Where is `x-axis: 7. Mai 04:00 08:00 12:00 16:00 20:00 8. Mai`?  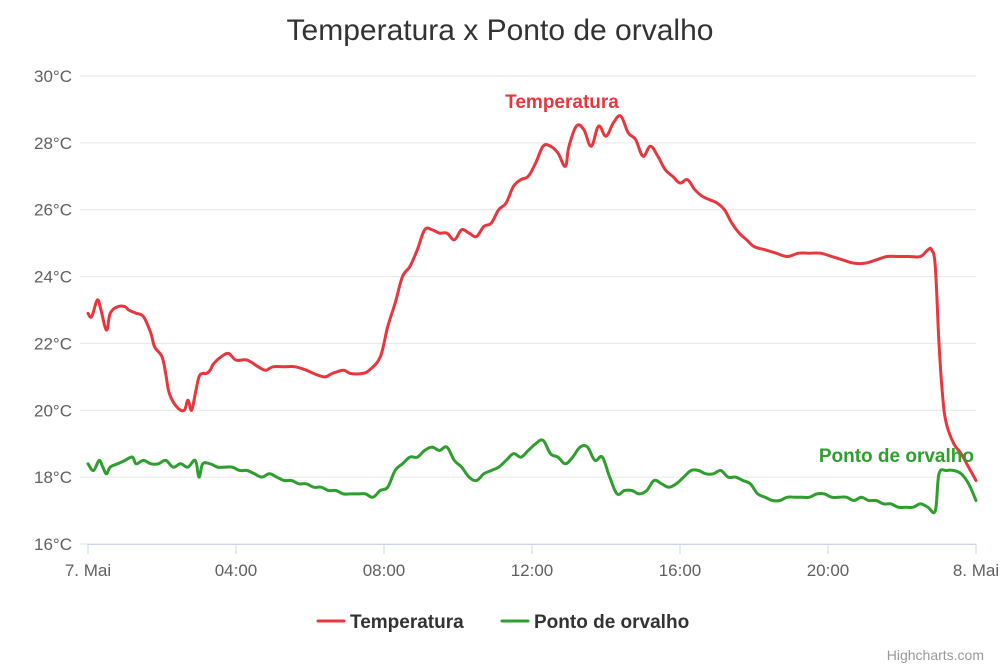 x-axis: 7. Mai 04:00 08:00 12:00 16:00 20:00 8. Mai is located at coordinates (532, 562).